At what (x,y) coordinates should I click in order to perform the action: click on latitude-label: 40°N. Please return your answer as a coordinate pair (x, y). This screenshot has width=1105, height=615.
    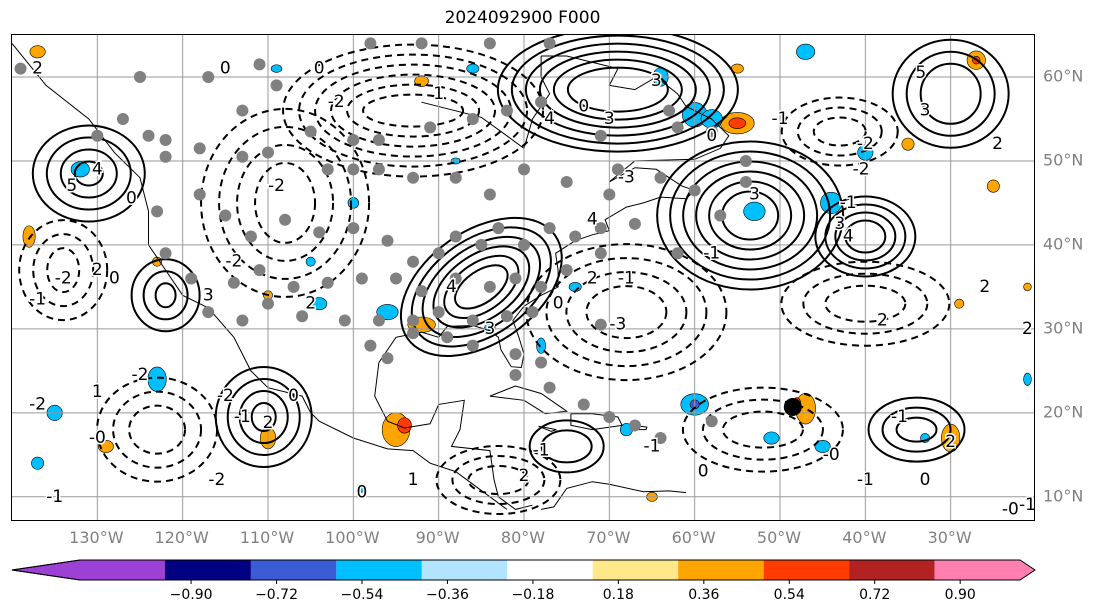
    Looking at the image, I should click on (1063, 244).